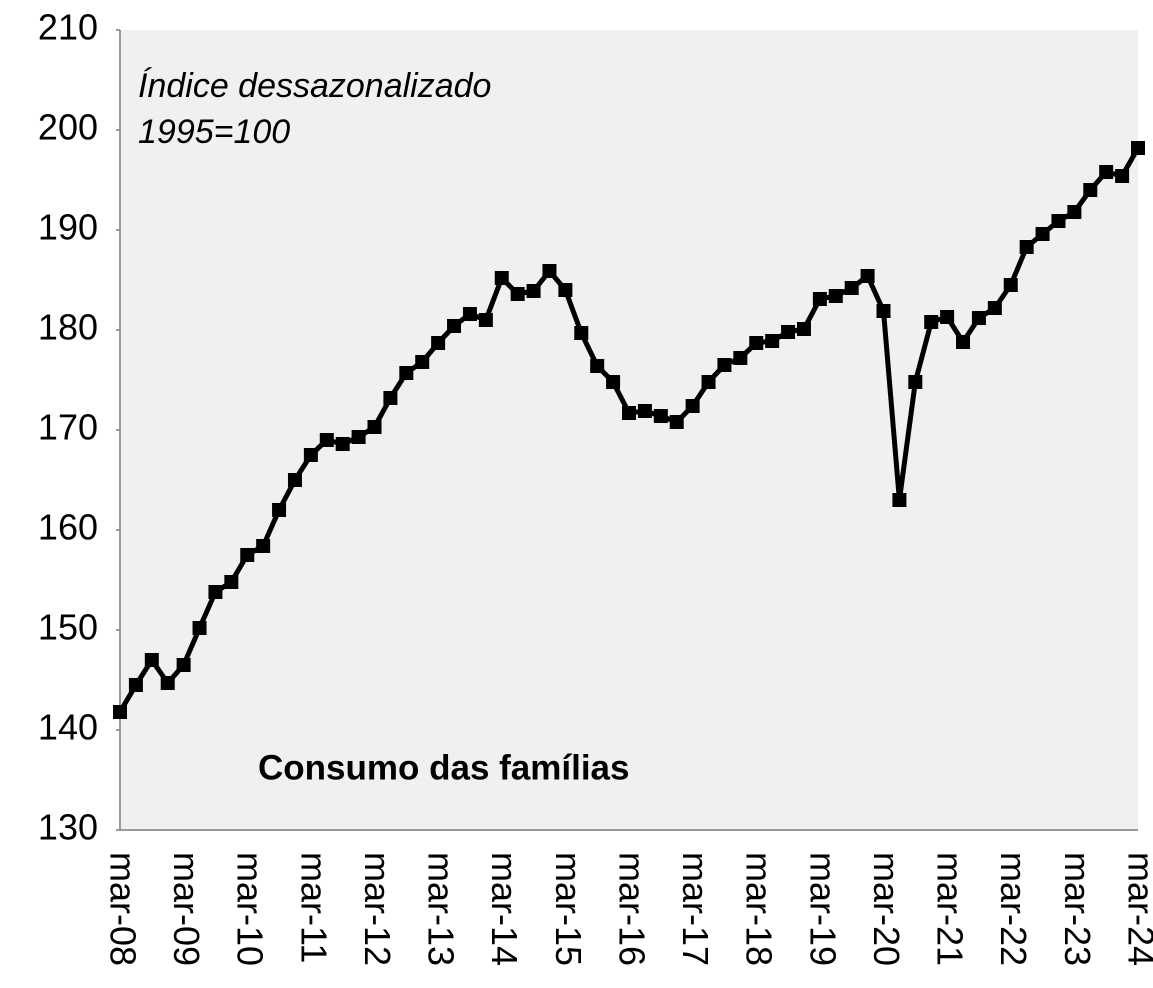 This screenshot has width=1153, height=988. Describe the element at coordinates (68, 827) in the screenshot. I see `y-tick-label: 130` at that location.